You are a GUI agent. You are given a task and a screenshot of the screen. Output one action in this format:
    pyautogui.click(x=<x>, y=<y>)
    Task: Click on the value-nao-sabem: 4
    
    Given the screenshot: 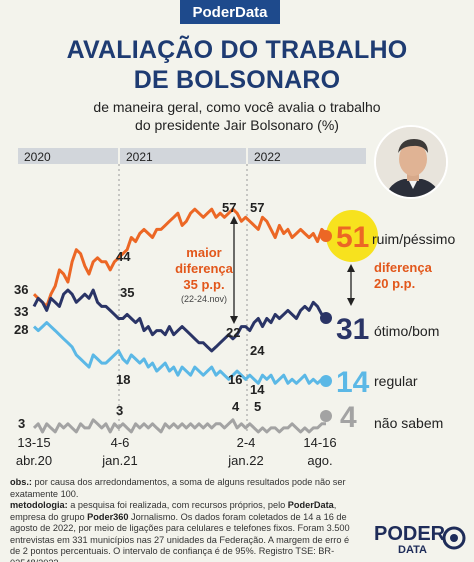 What is the action you would take?
    pyautogui.click(x=348, y=417)
    